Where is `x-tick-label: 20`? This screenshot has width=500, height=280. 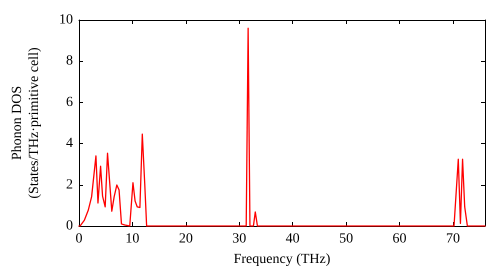
x-tick-label: 20 is located at coordinates (185, 239).